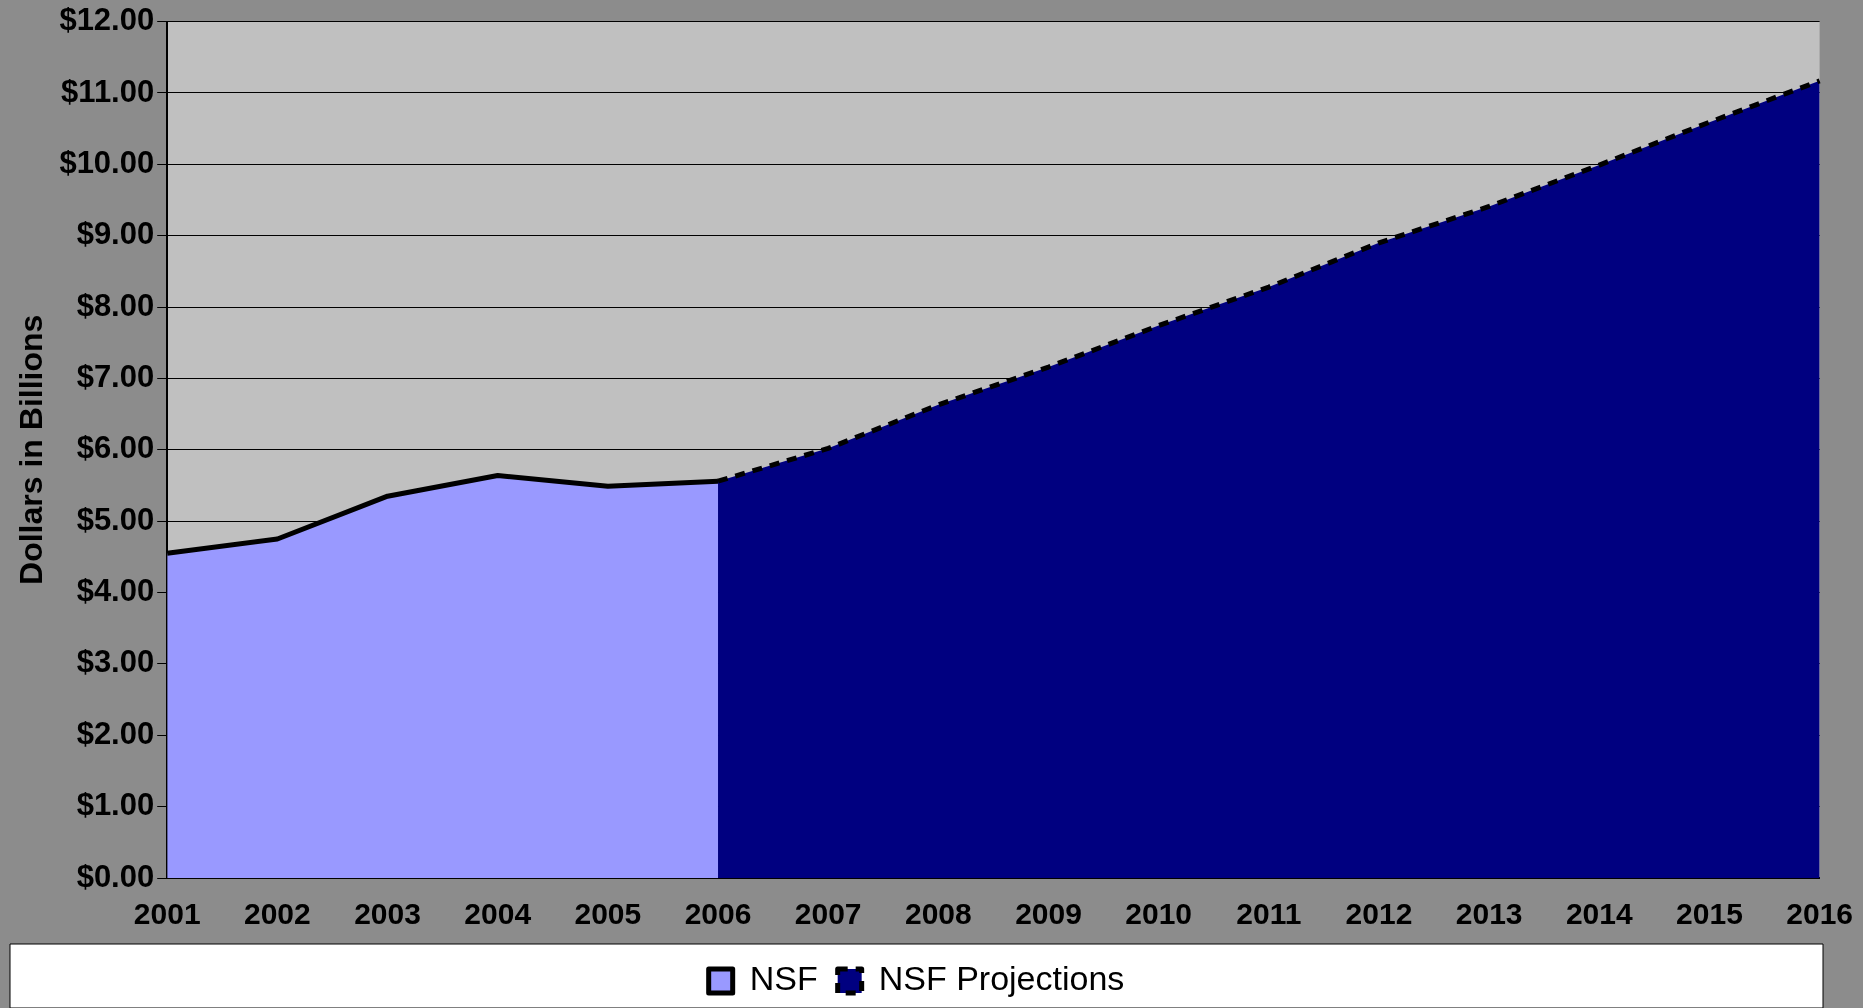  Describe the element at coordinates (107, 20) in the screenshot. I see `y-tick-label: $12.00` at that location.